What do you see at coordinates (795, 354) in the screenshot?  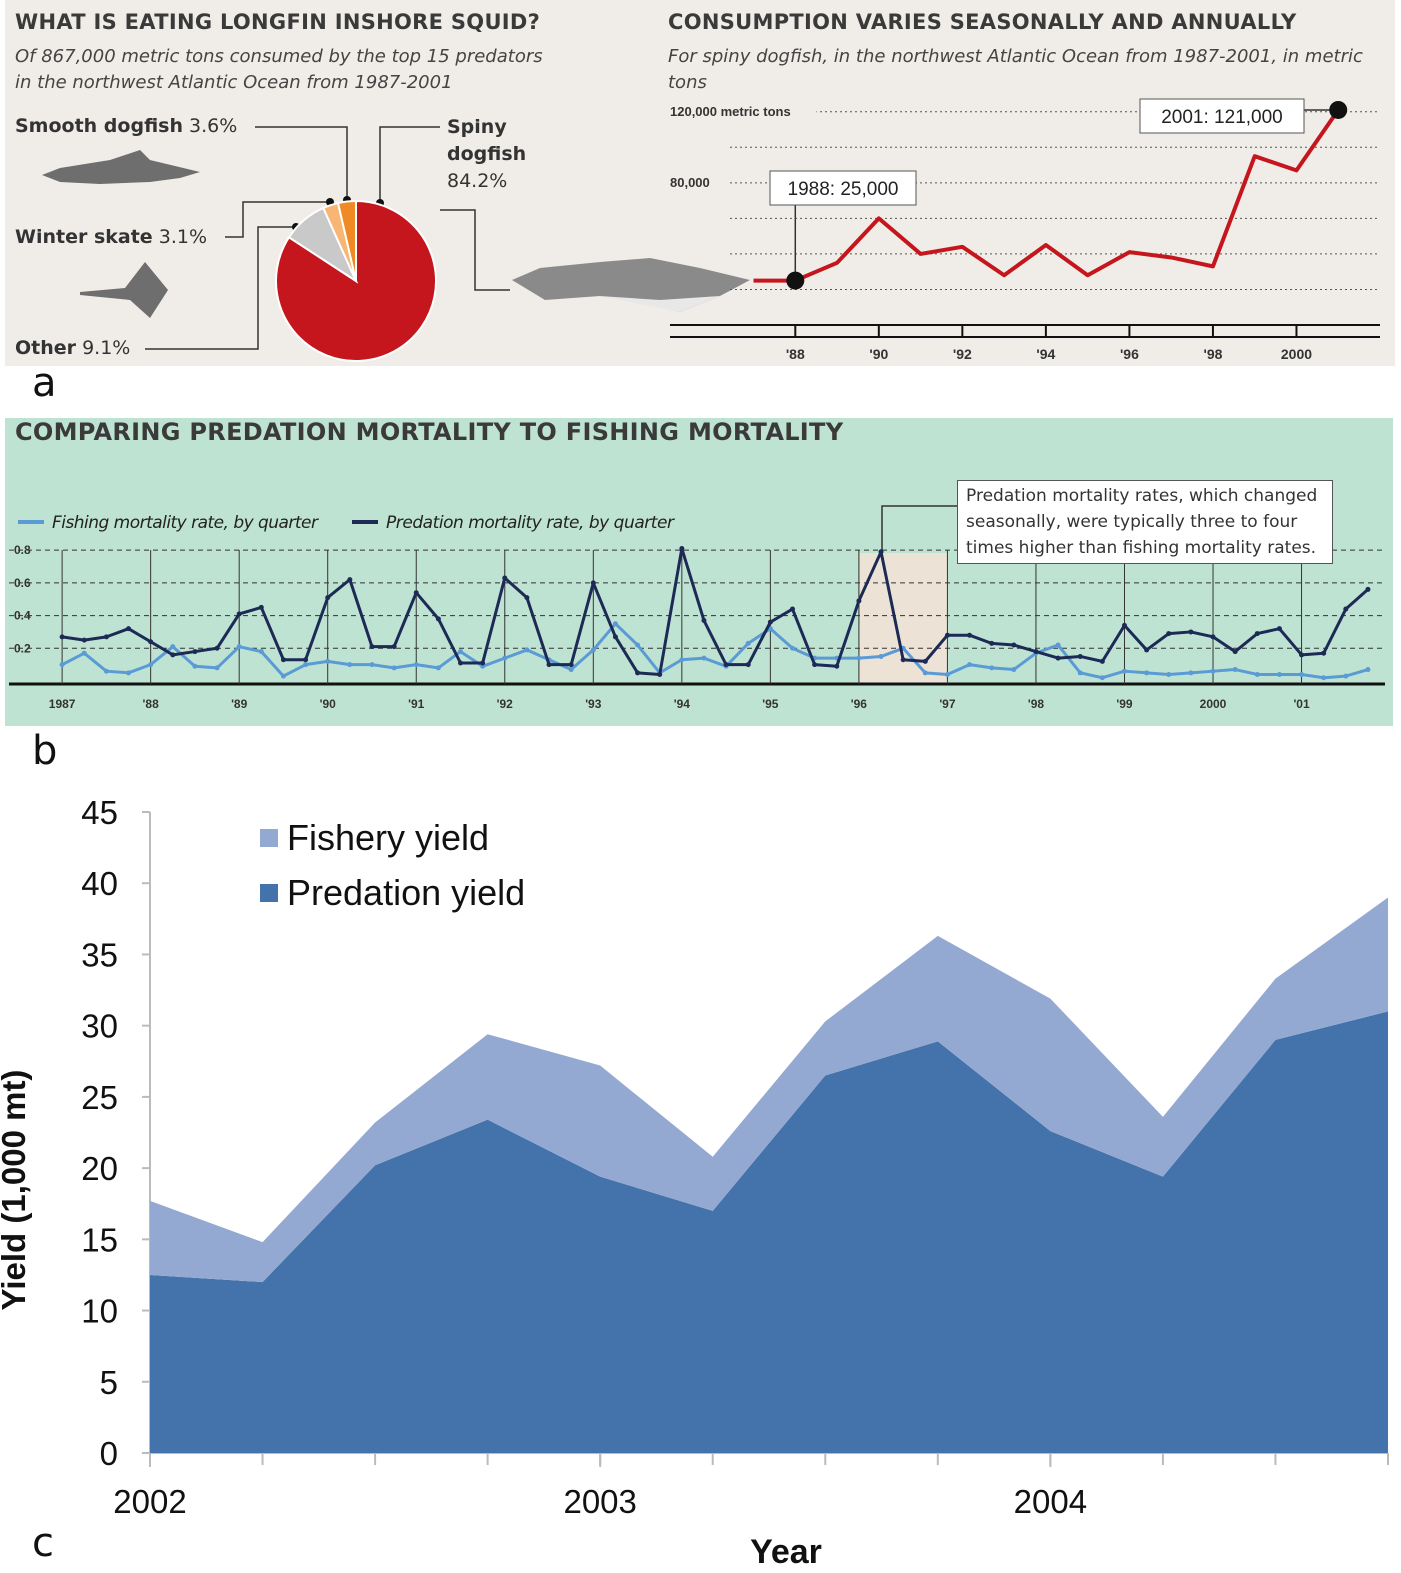 I see `x-tick-label: '88` at bounding box center [795, 354].